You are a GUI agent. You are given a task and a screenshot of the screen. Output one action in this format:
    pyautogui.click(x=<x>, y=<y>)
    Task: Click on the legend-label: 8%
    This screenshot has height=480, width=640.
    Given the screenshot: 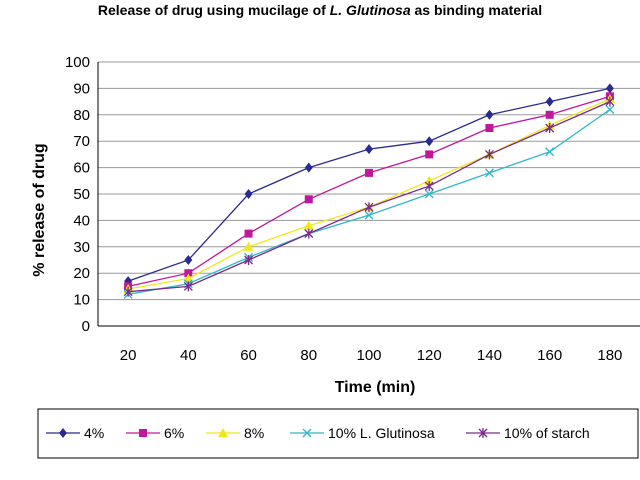 What is the action you would take?
    pyautogui.click(x=254, y=433)
    